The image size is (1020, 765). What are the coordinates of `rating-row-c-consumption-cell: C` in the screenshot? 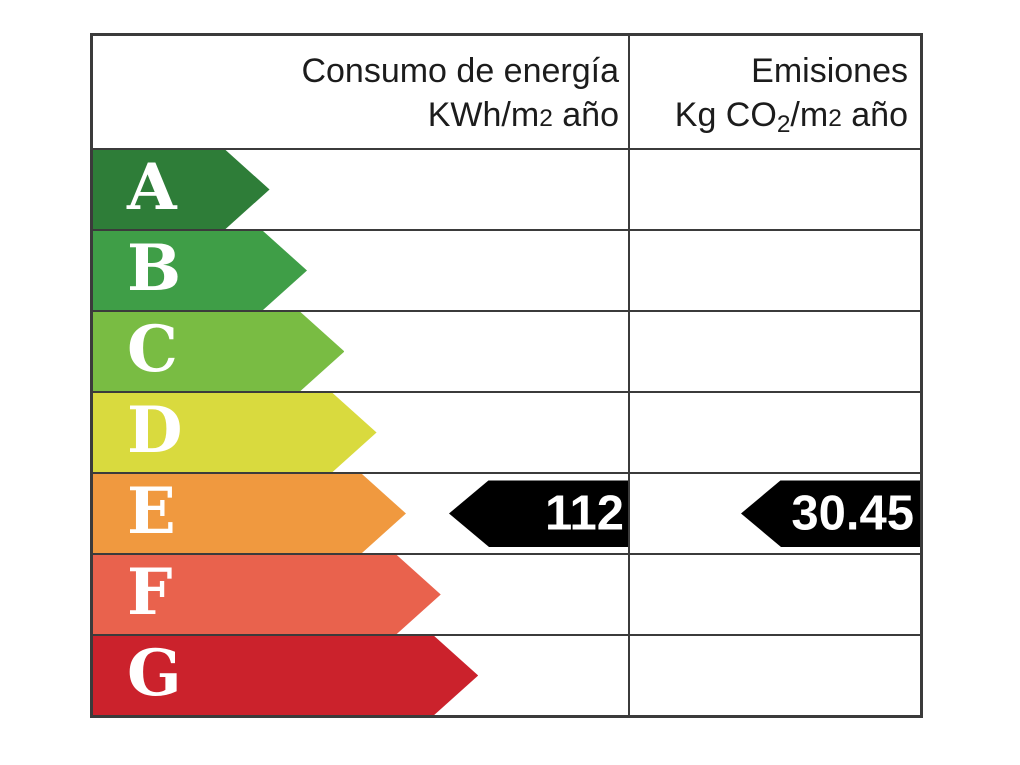 It's located at (361, 351).